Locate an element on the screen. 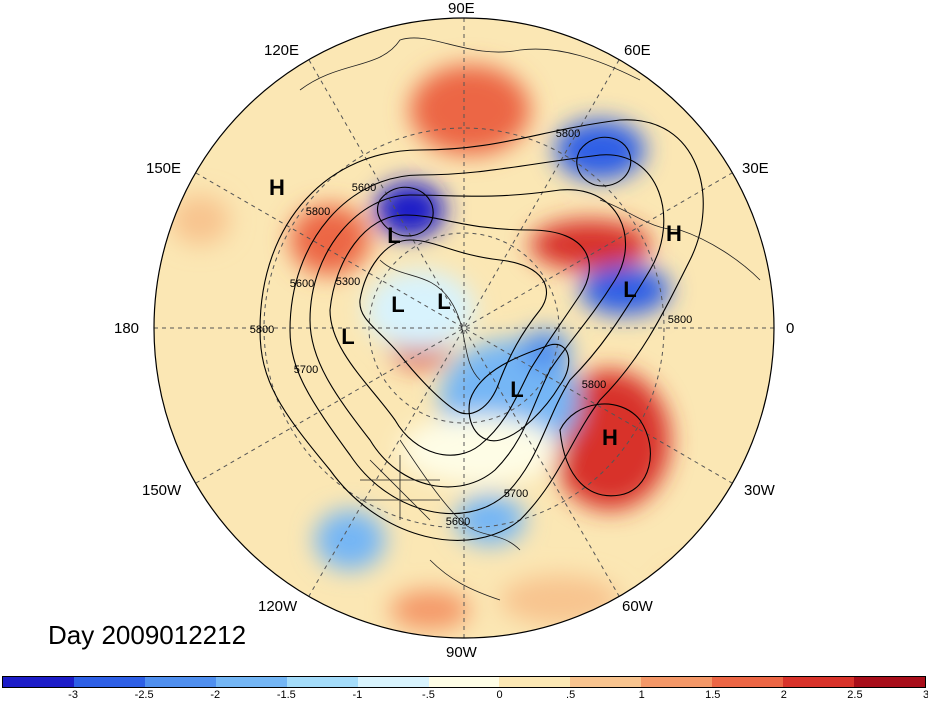 The height and width of the screenshot is (702, 928). lon-label-30w: 30W is located at coordinates (759, 490).